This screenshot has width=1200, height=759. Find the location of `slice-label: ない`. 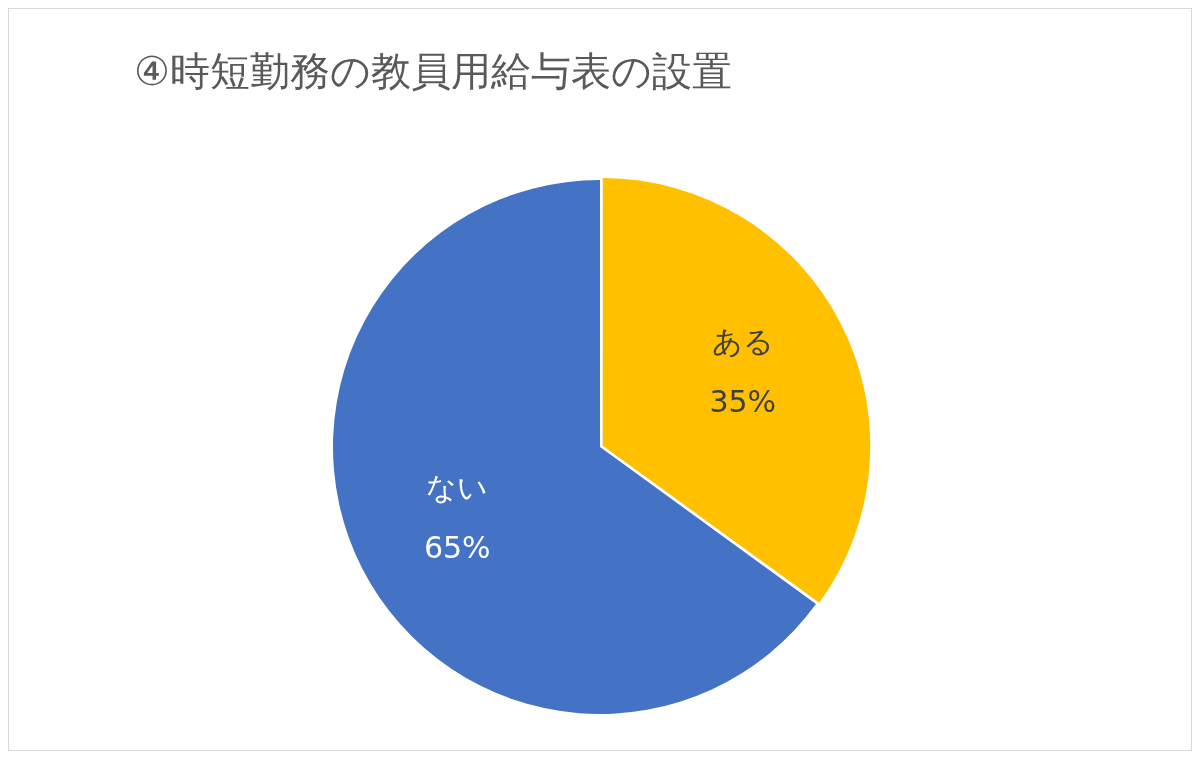

slice-label: ない is located at coordinates (457, 487).